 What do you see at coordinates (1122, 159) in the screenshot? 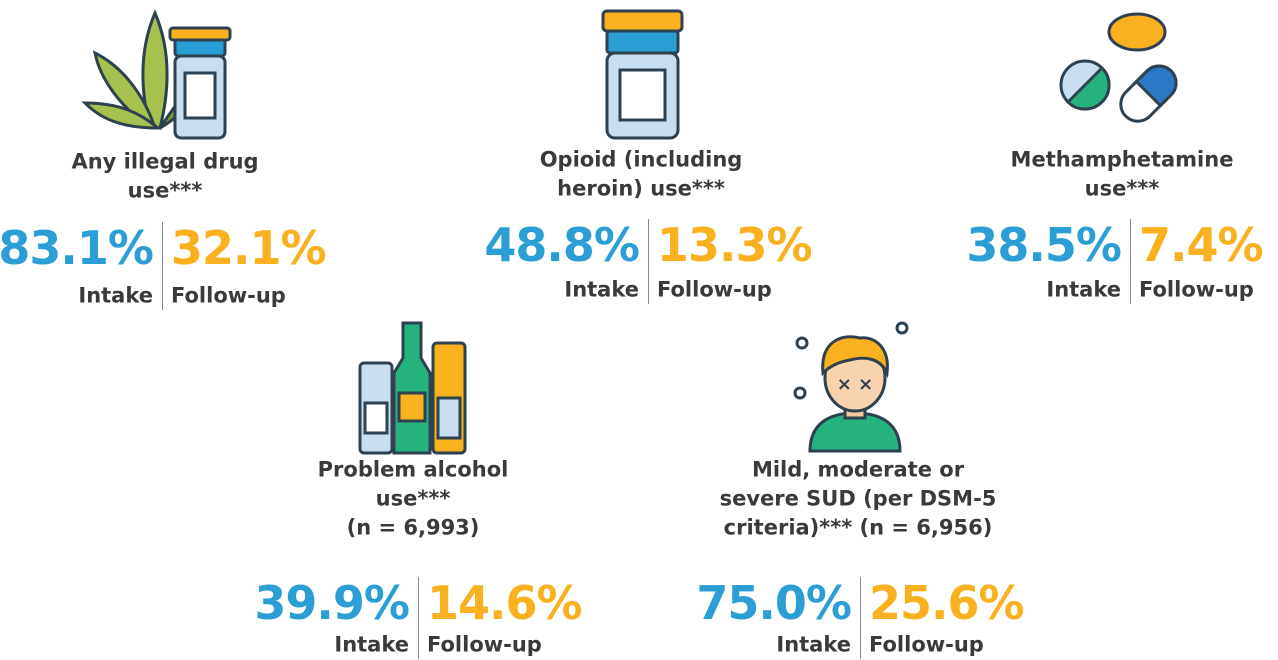
I see `item-label: Methamphetamine` at bounding box center [1122, 159].